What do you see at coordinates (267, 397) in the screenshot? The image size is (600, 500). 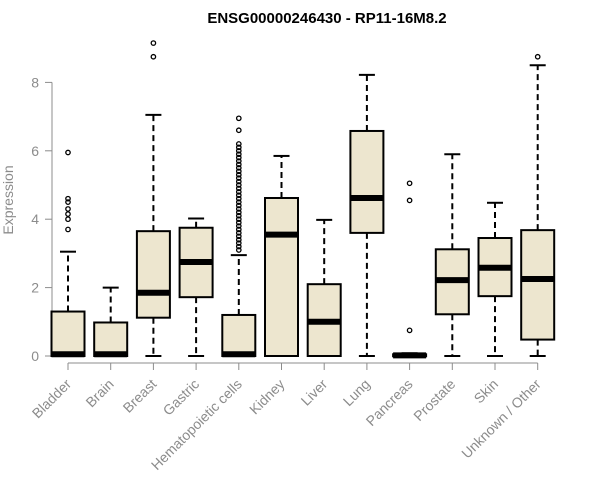 I see `x-tick-label: Kidney` at bounding box center [267, 397].